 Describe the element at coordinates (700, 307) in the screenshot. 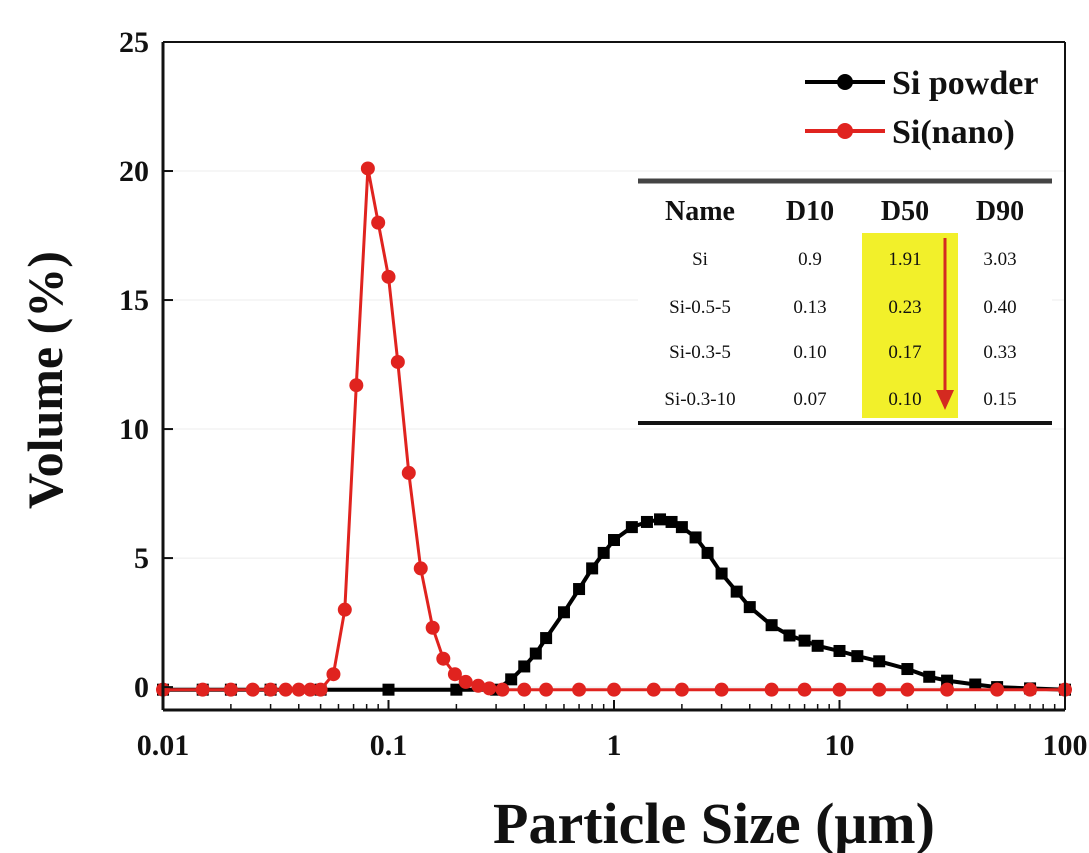

I see `table-cell: Si-0.5-5` at that location.